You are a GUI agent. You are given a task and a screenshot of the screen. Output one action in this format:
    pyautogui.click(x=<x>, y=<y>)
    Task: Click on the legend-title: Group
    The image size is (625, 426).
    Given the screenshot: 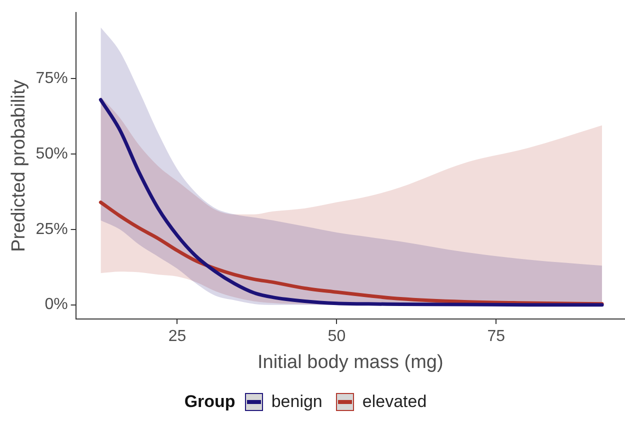 What is the action you would take?
    pyautogui.click(x=210, y=402)
    